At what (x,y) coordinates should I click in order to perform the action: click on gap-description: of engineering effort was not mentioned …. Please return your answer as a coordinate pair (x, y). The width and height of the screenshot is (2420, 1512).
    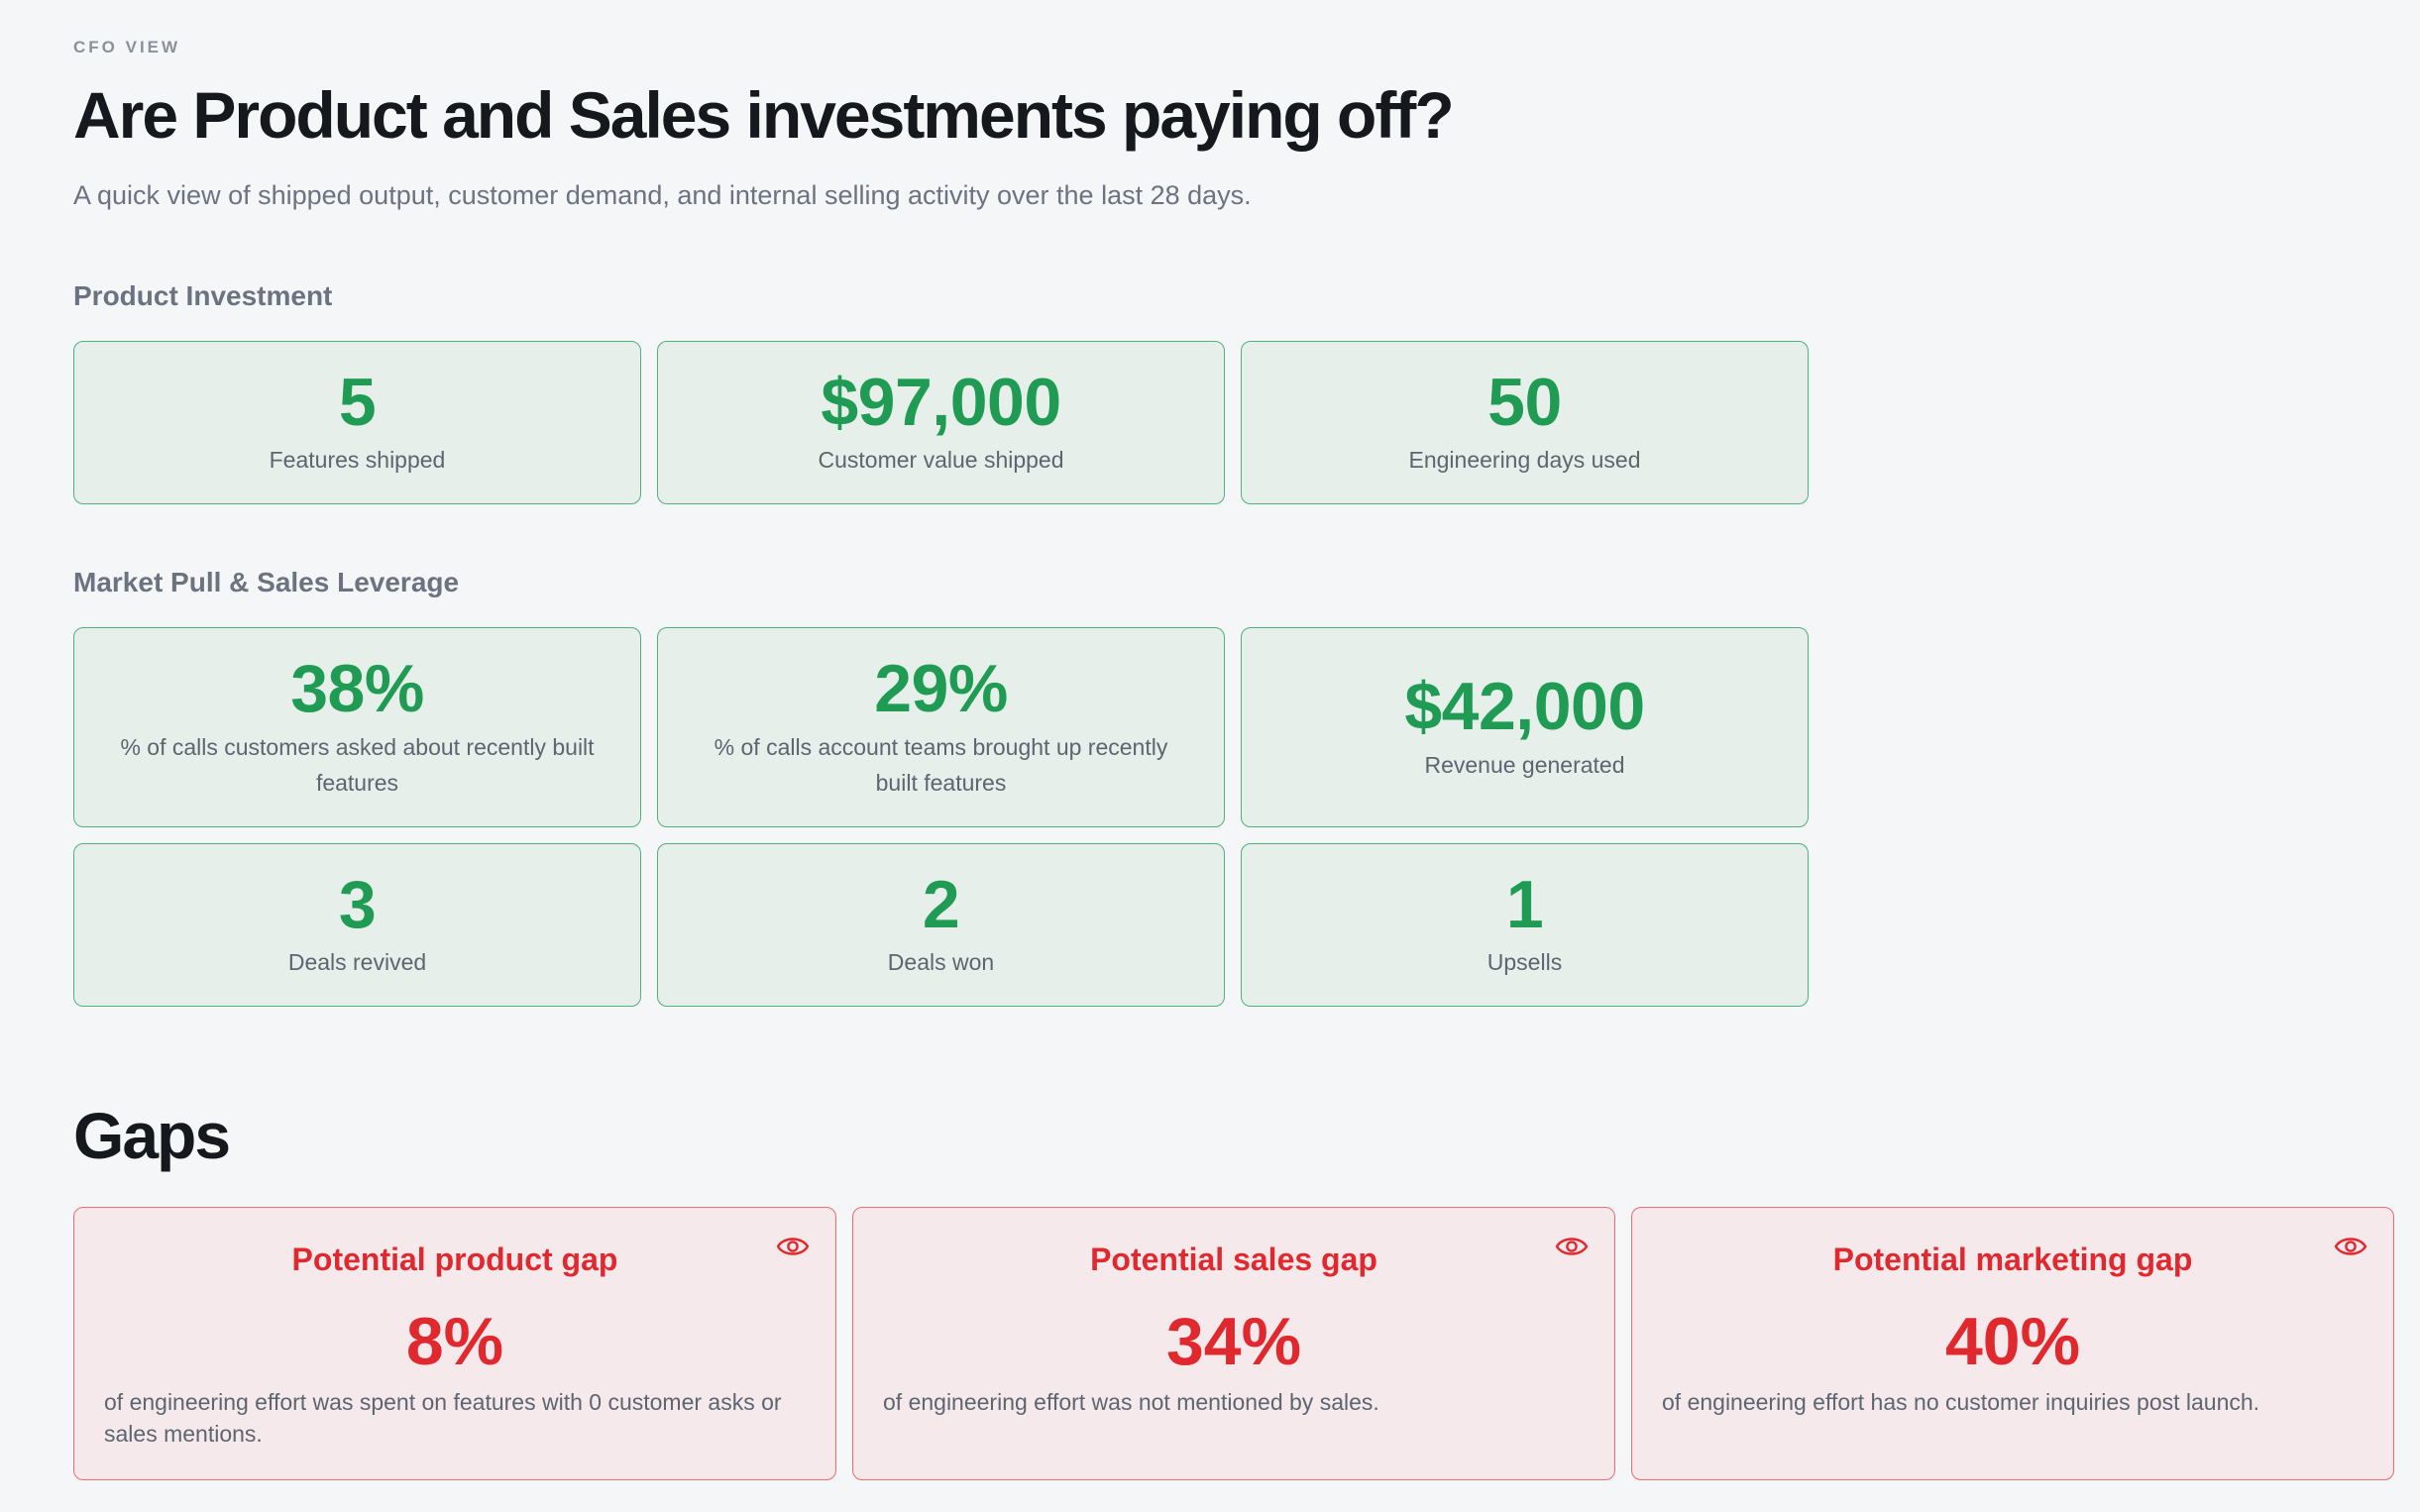
    Looking at the image, I should click on (1131, 1402).